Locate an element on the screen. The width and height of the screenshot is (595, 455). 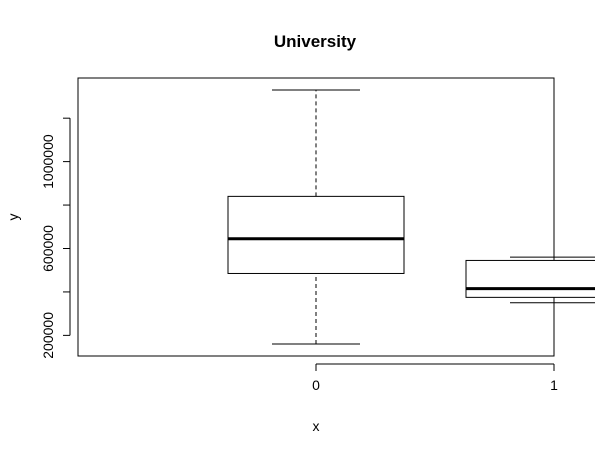
y-tick-label: 600000 is located at coordinates (48, 248).